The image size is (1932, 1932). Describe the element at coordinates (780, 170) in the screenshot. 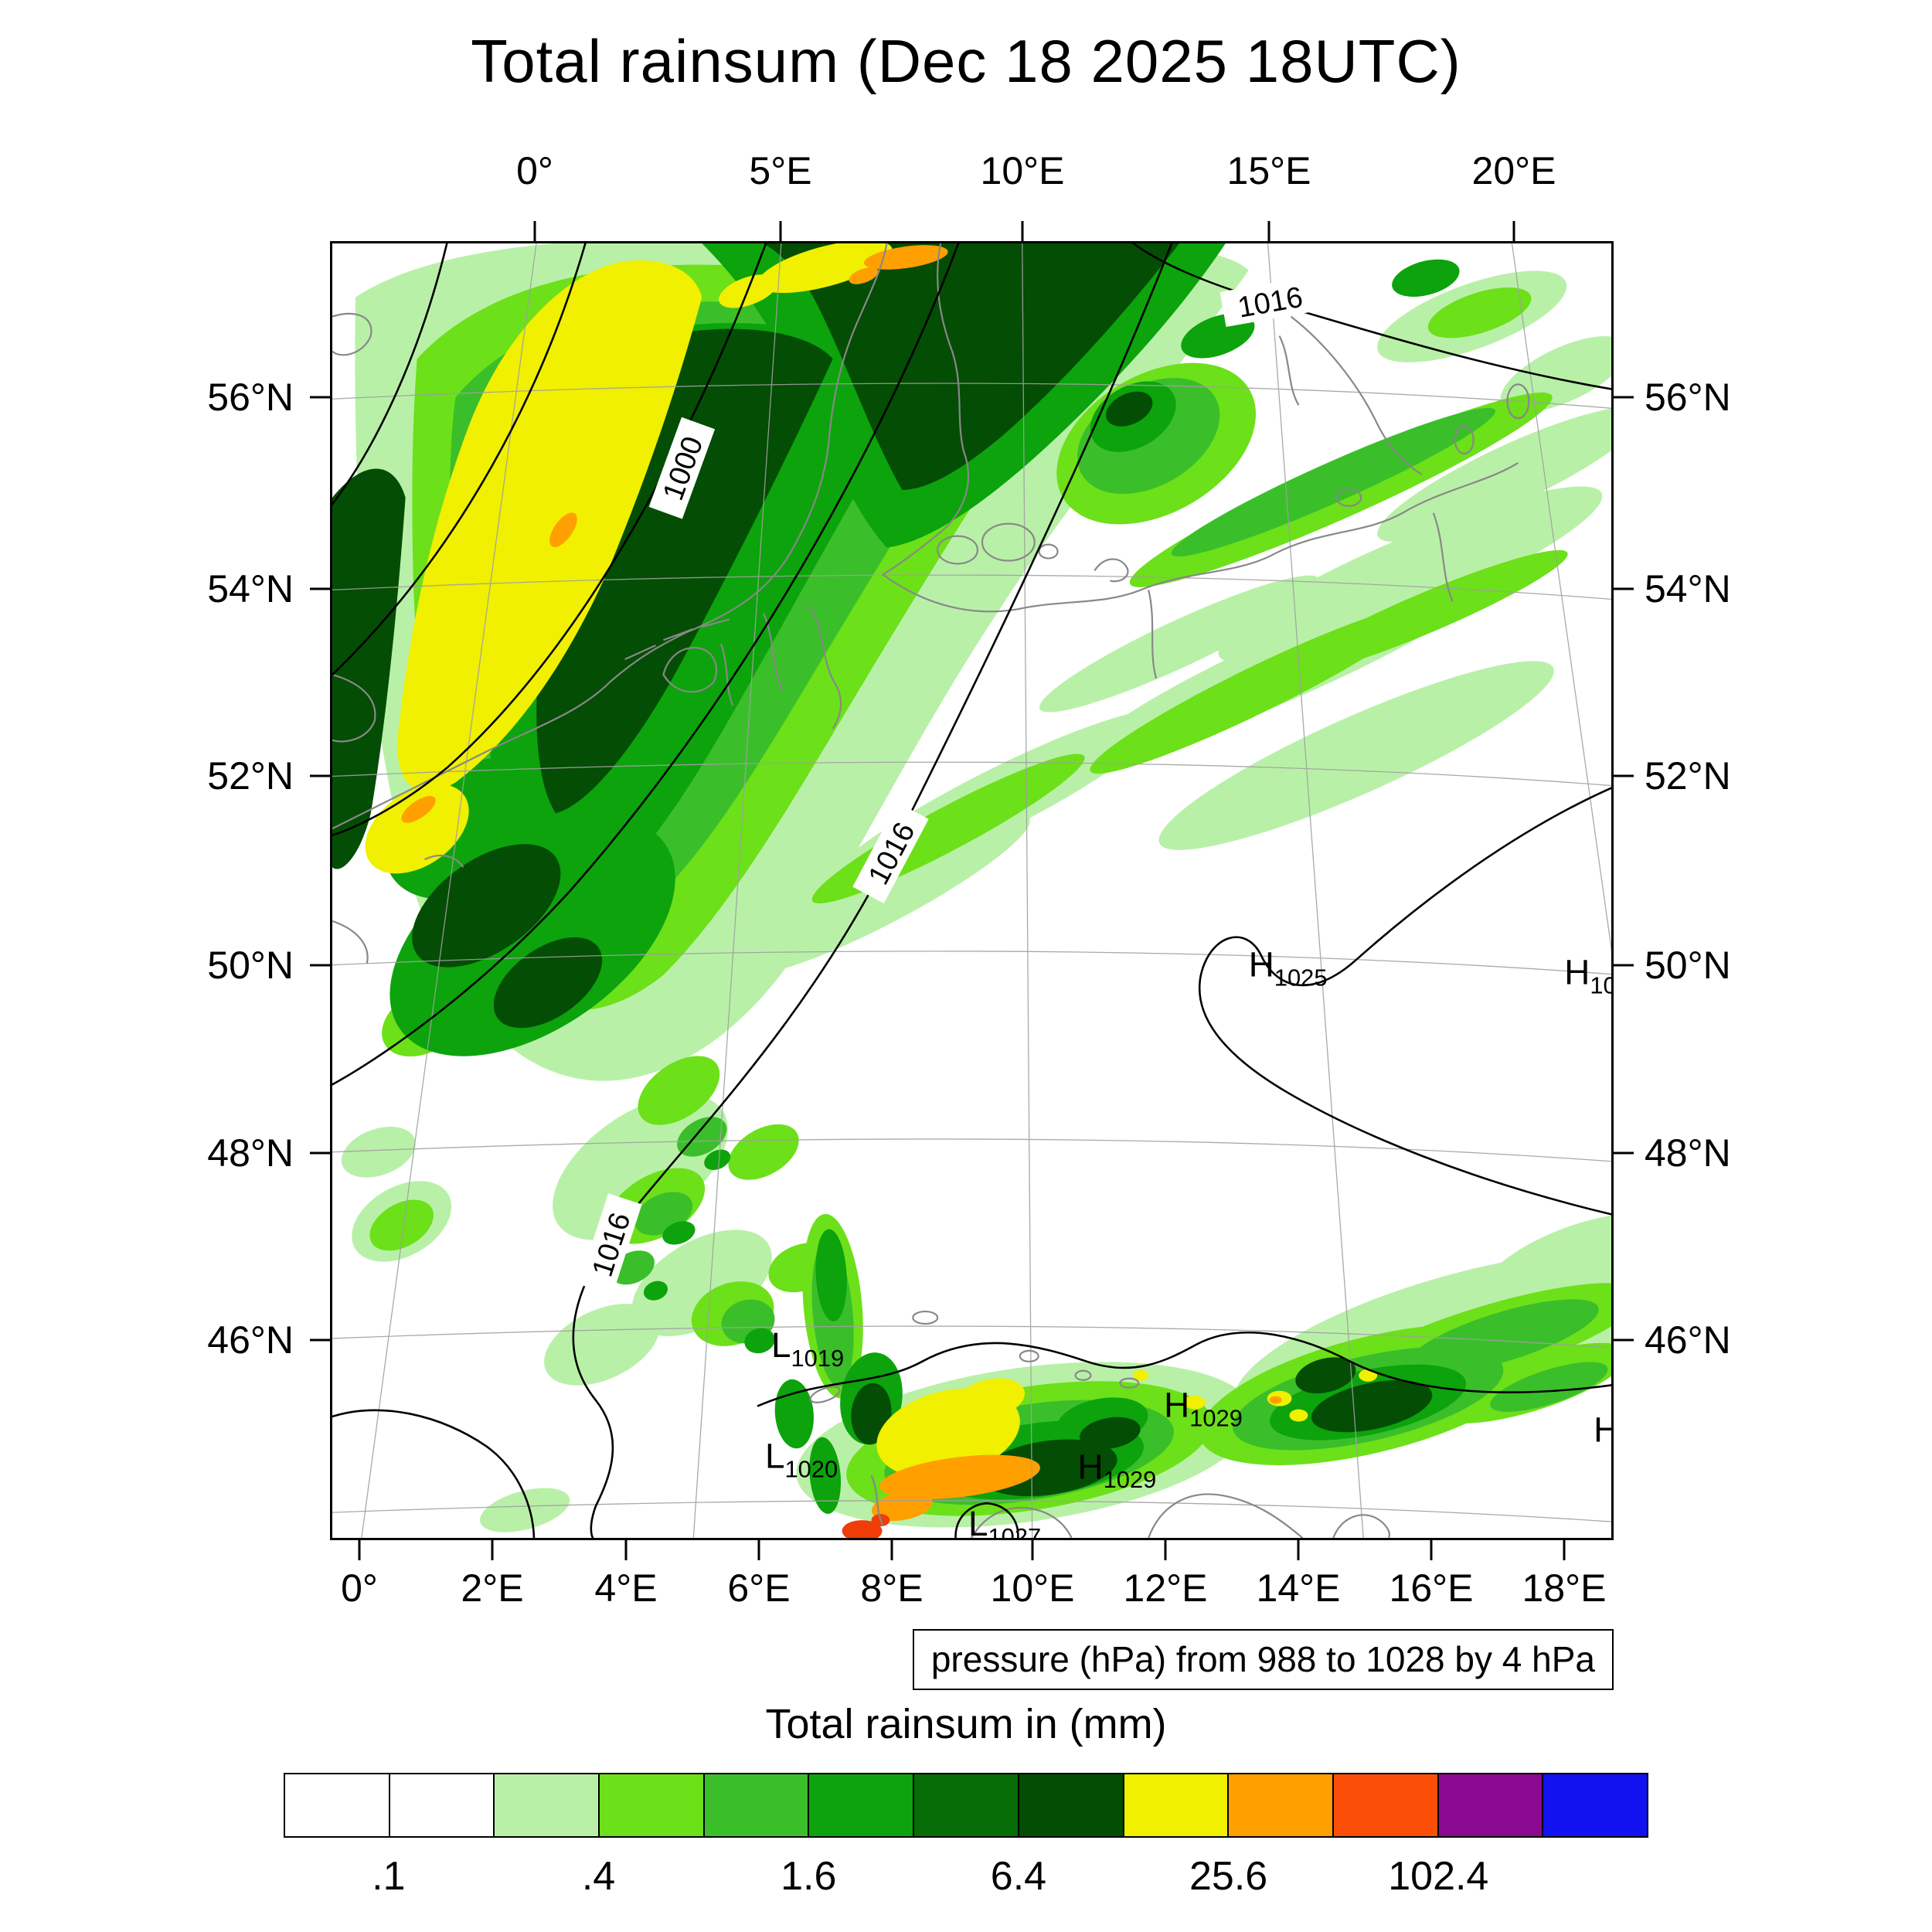

I see `axis-label-top-1: 5°E` at that location.